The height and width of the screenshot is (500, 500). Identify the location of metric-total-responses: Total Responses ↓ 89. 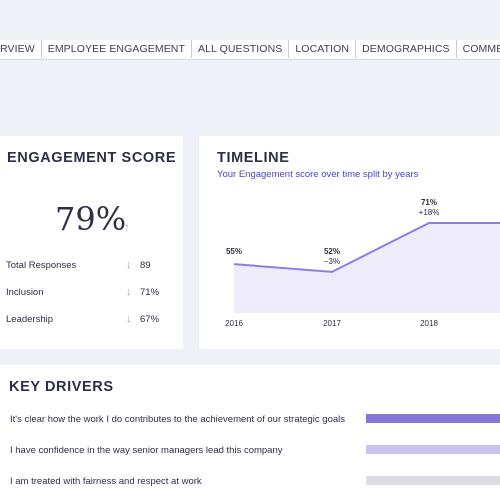
(91, 266).